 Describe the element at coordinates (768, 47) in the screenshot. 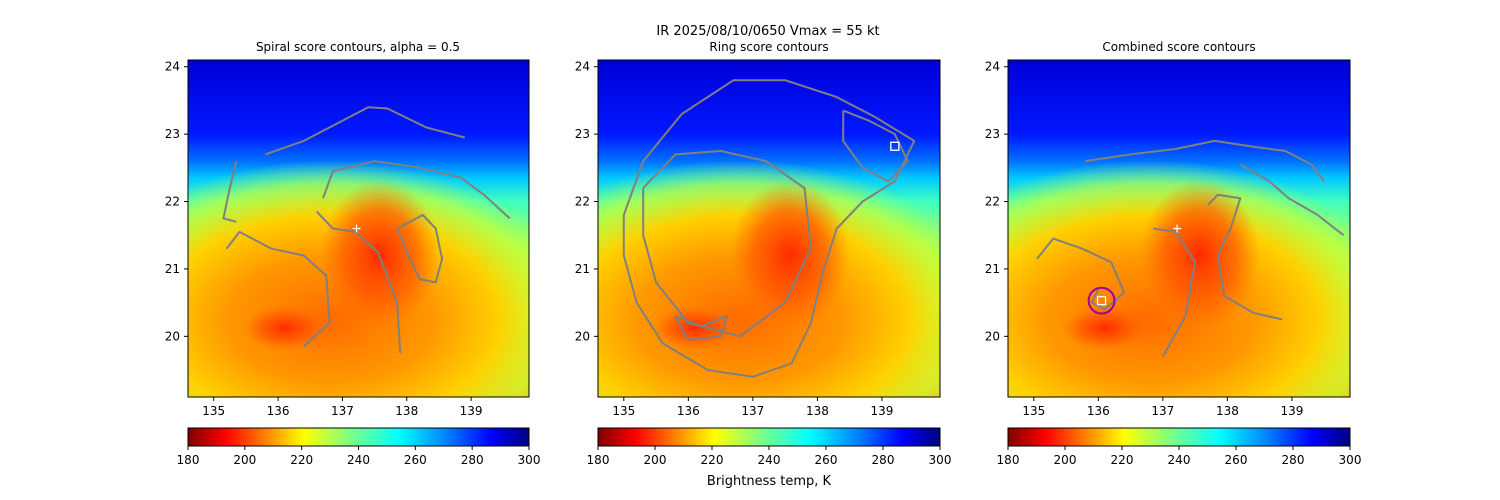

I see `panel-title: Ring score contours` at that location.